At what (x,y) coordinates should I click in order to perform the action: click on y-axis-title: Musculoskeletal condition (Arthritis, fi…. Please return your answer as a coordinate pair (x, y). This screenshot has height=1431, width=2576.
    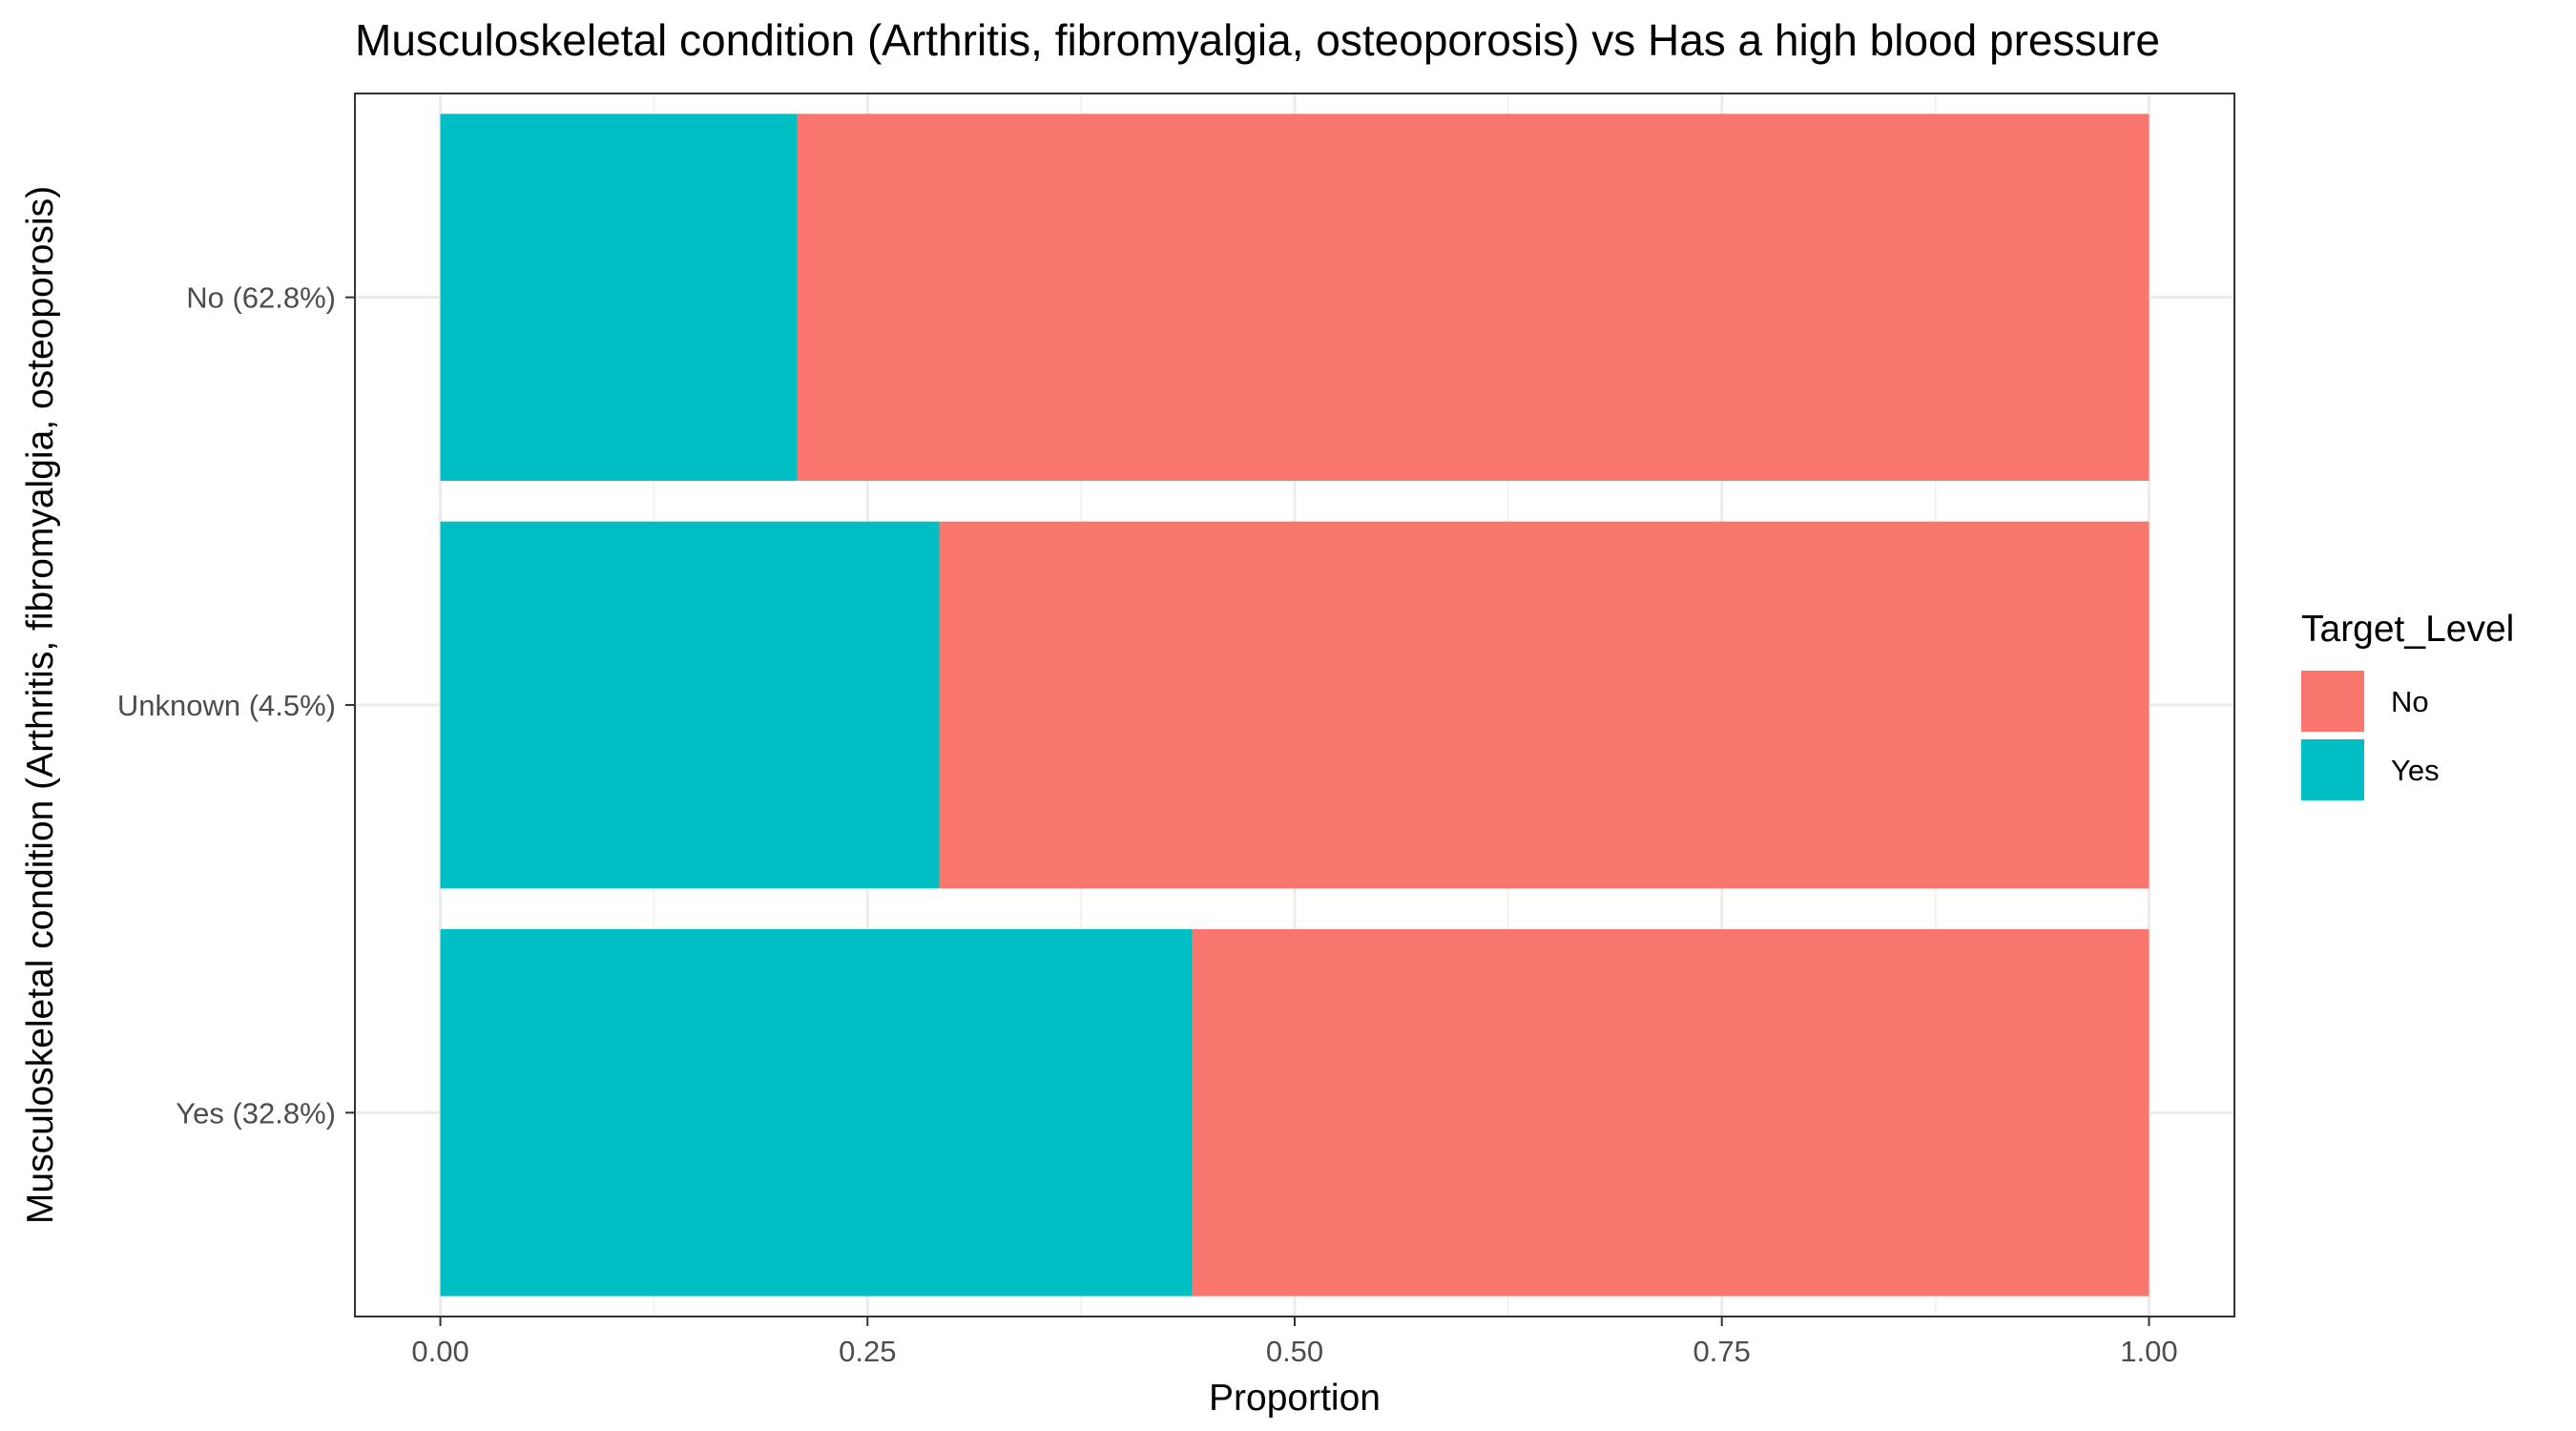
    Looking at the image, I should click on (40, 705).